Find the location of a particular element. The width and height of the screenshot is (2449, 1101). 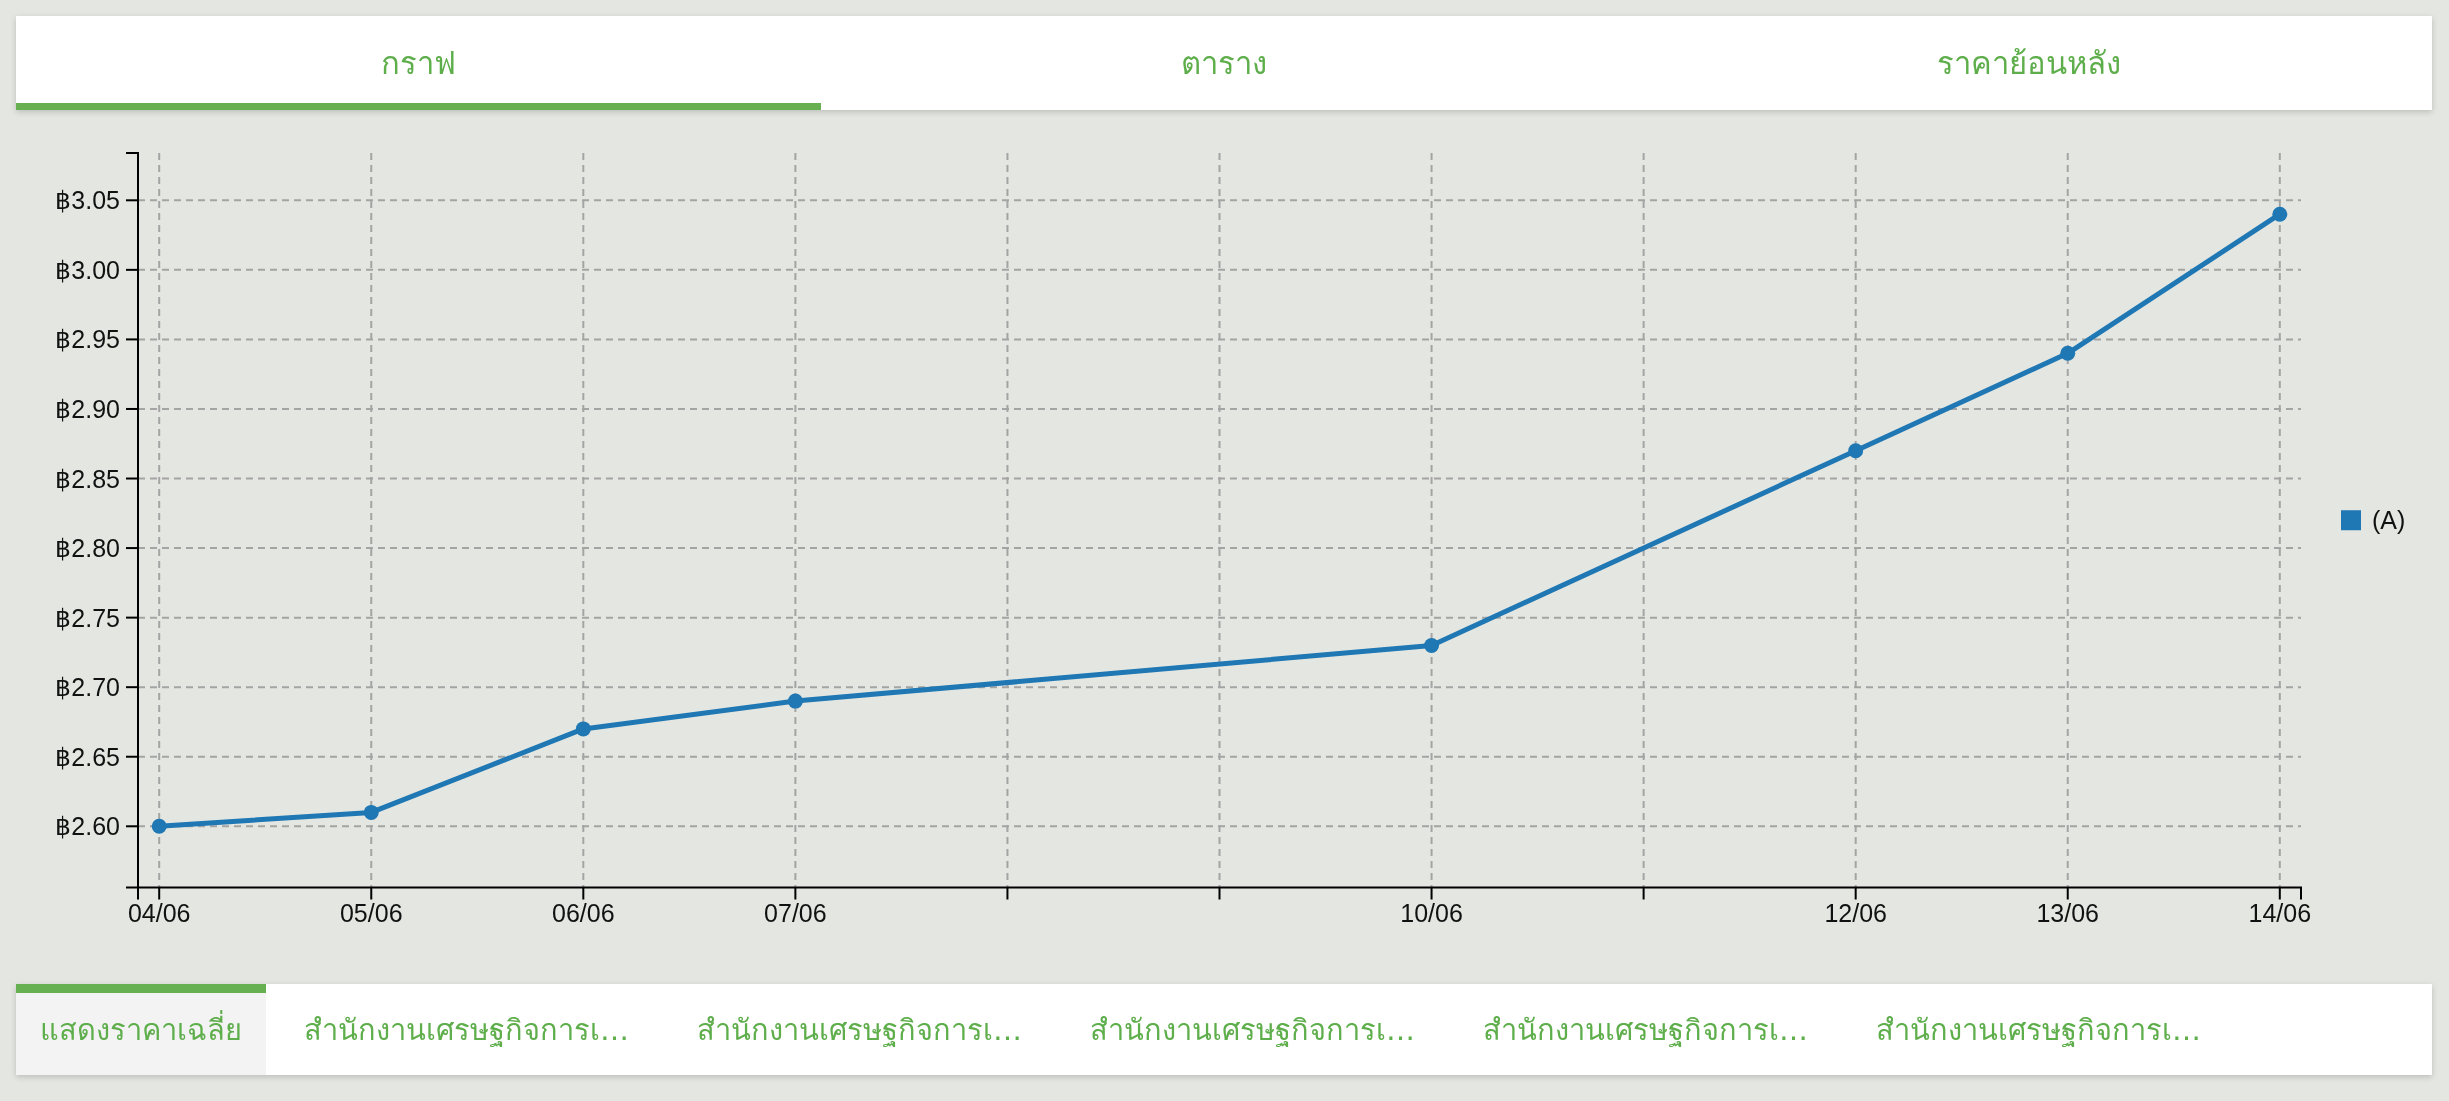

legend-label: (A) is located at coordinates (2389, 520).